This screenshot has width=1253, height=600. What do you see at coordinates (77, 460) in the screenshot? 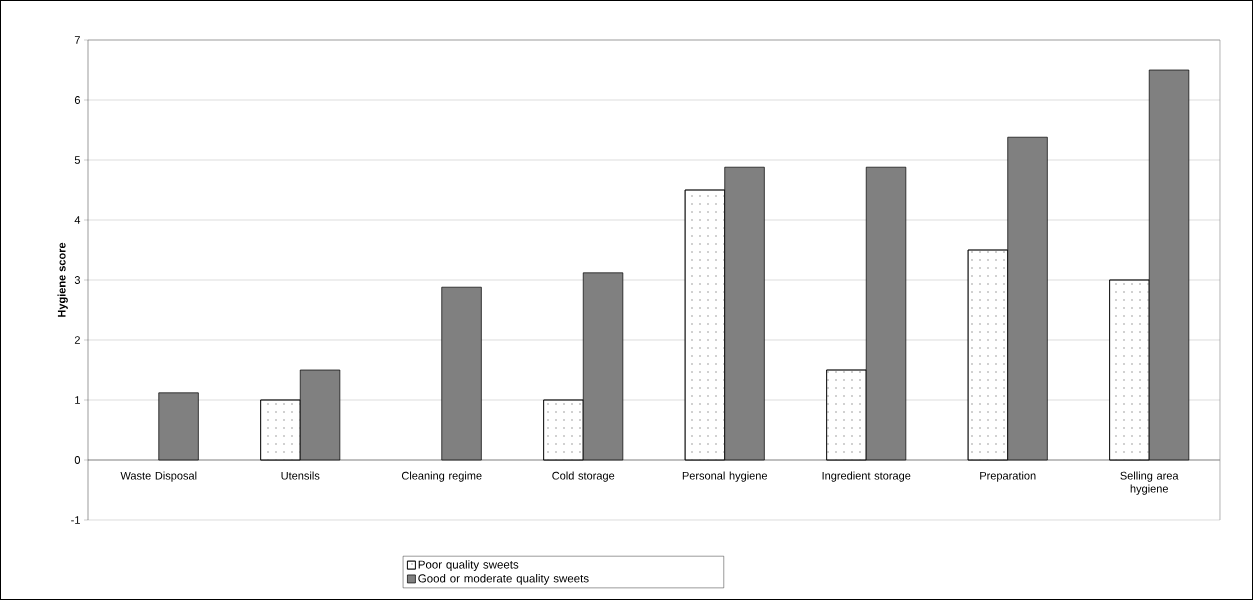
I see `y-tick-label: 0` at bounding box center [77, 460].